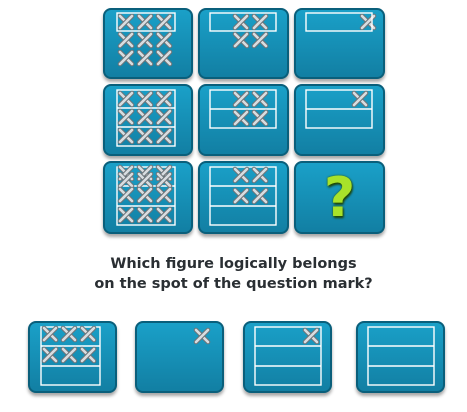  I want to click on question-line-1: Which figure logically belongs, so click(233, 264).